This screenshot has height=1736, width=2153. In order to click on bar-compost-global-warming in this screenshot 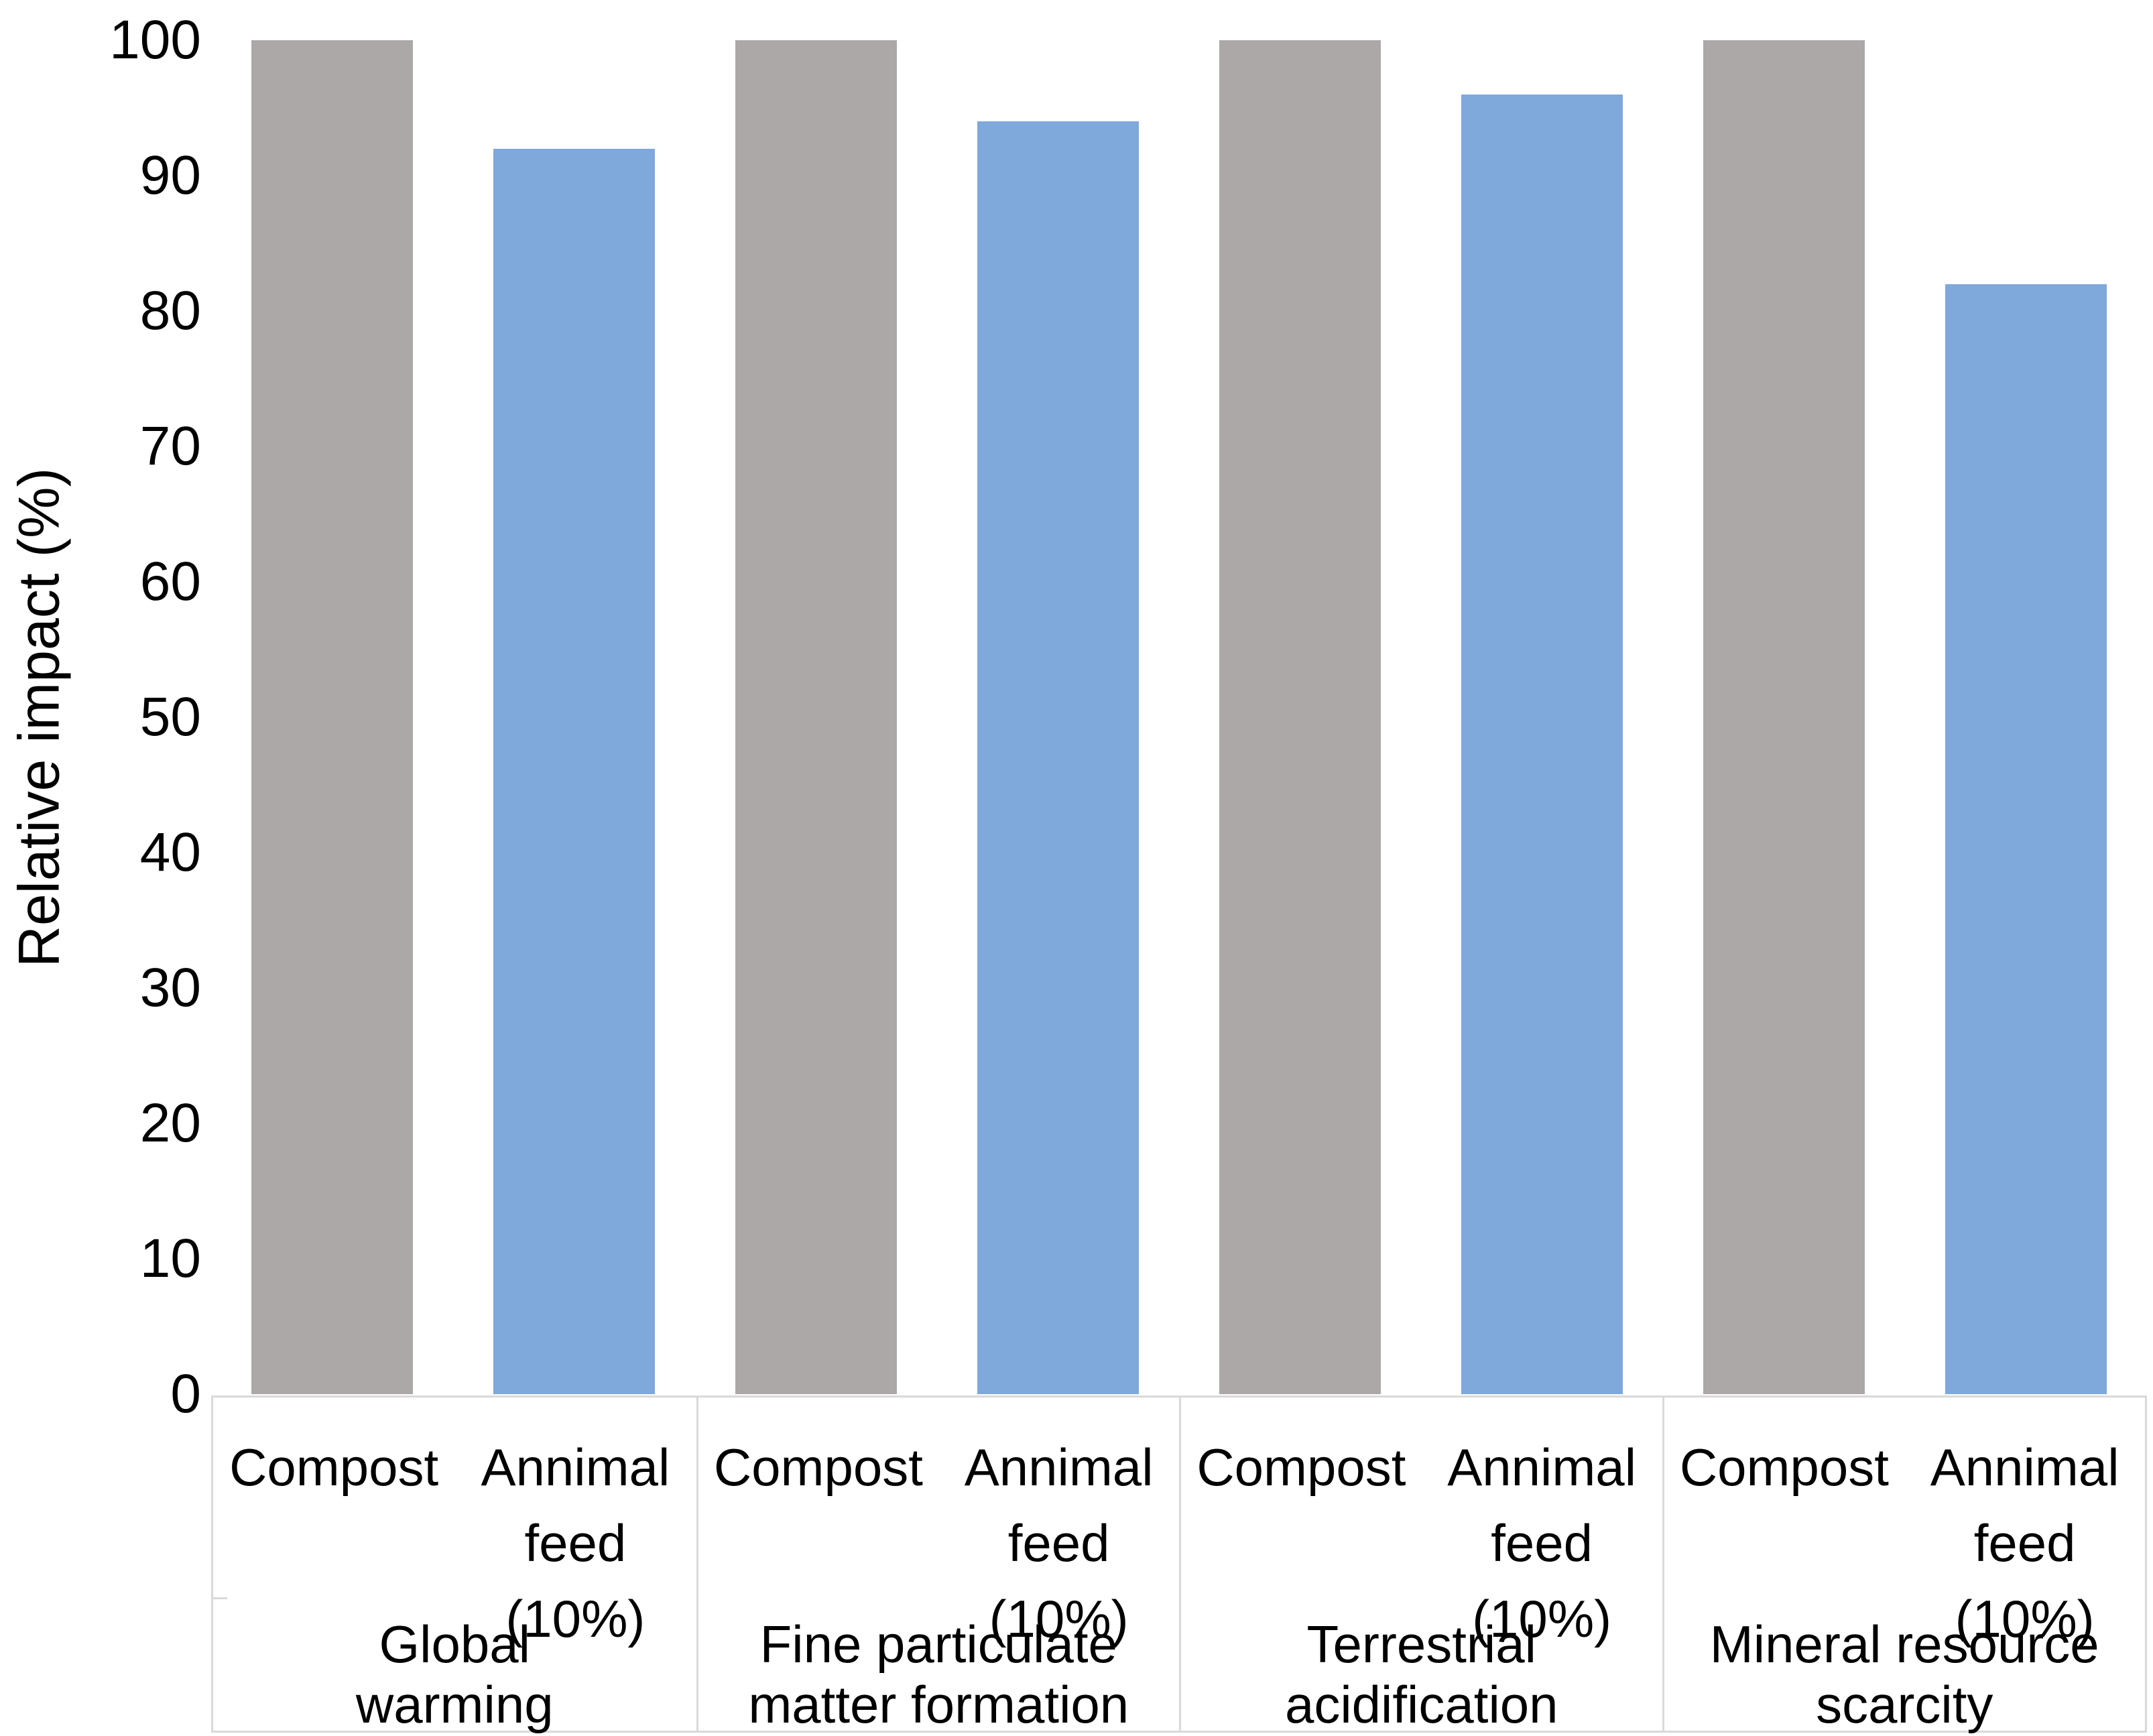, I will do `click(332, 717)`.